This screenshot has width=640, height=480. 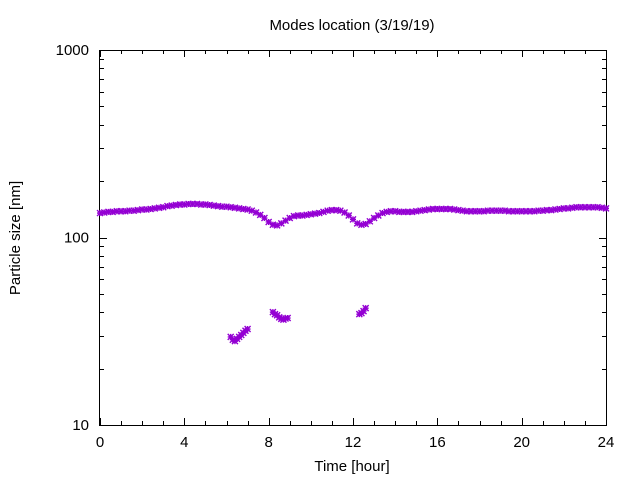 What do you see at coordinates (606, 442) in the screenshot?
I see `x-tick-label: 24` at bounding box center [606, 442].